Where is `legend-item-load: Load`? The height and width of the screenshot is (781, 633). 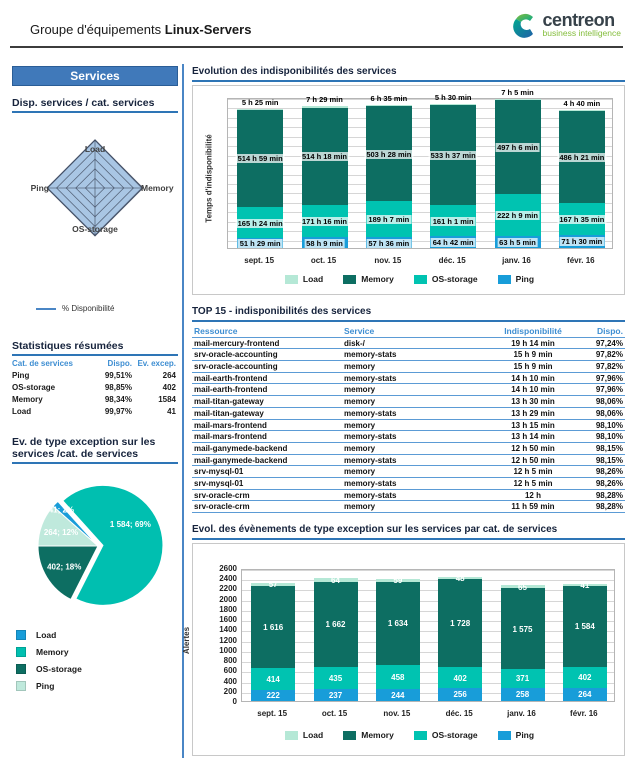
legend-item-load: Load is located at coordinates (303, 279).